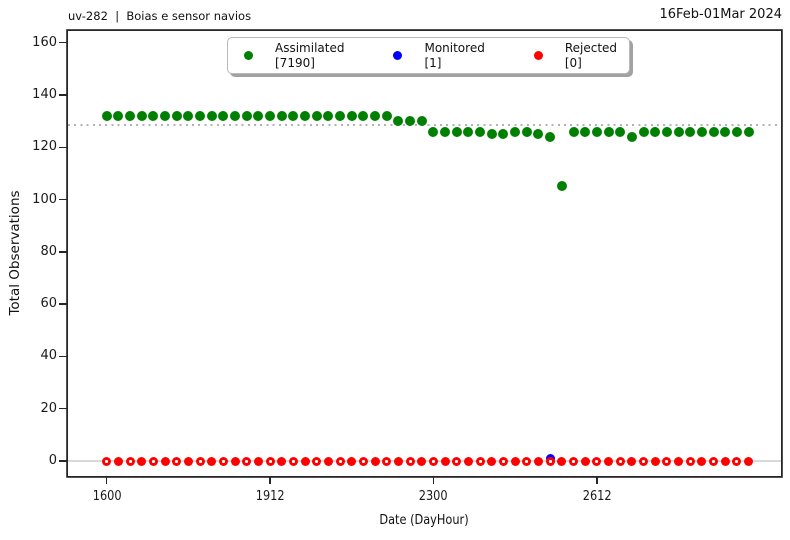  Describe the element at coordinates (454, 48) in the screenshot. I see `legend-label-monitored: Monitored` at that location.